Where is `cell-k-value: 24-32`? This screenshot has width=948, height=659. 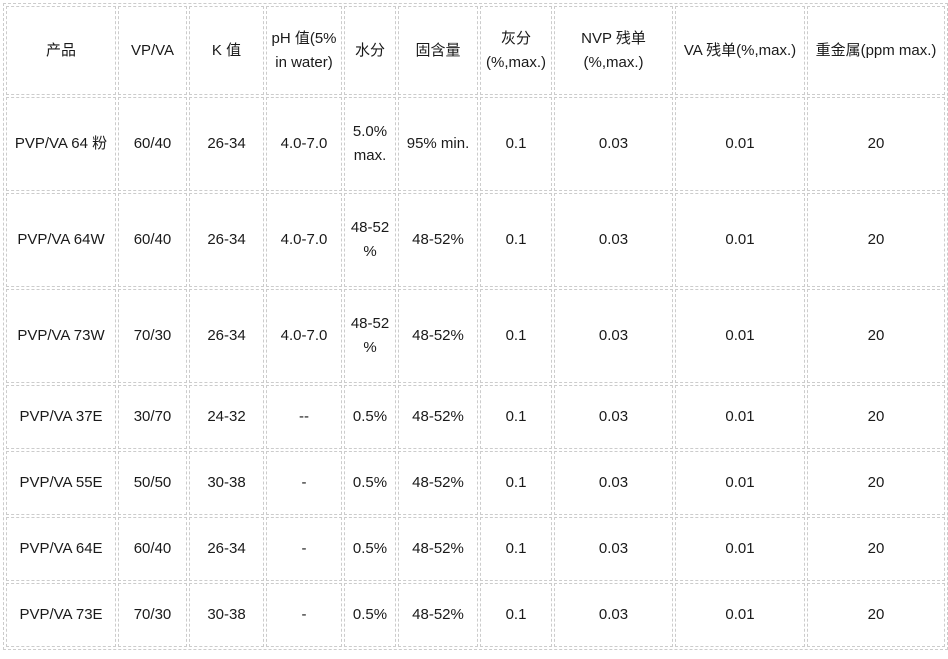 cell-k-value: 24-32 is located at coordinates (226, 417).